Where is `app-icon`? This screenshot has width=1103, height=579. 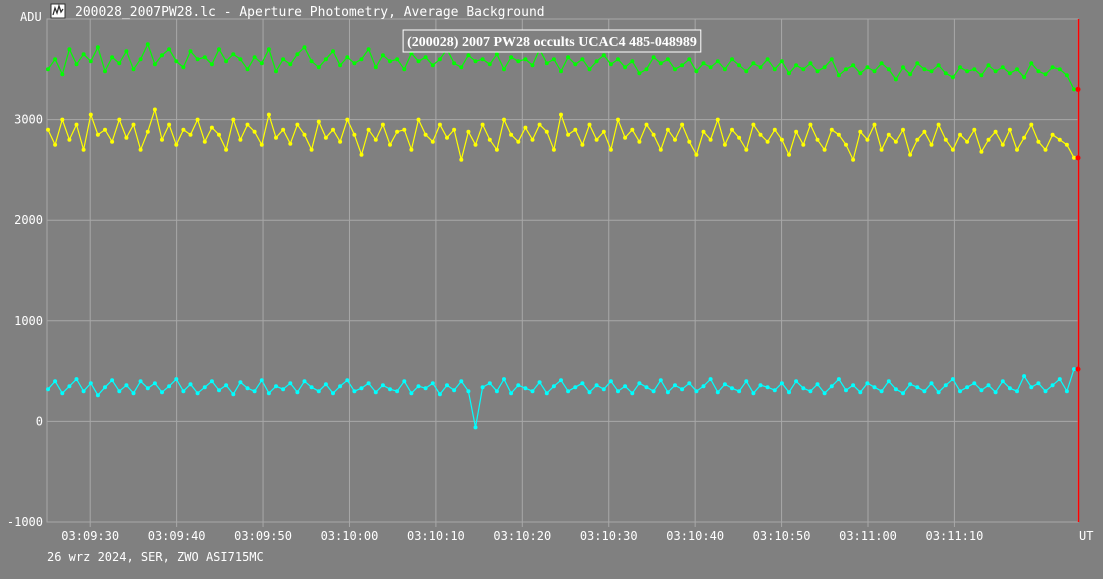 app-icon is located at coordinates (58, 11).